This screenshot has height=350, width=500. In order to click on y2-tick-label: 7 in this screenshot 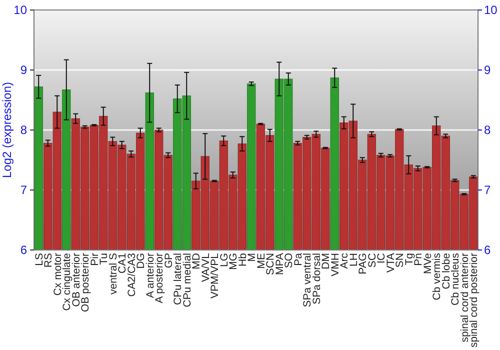, I will do `click(487, 190)`.